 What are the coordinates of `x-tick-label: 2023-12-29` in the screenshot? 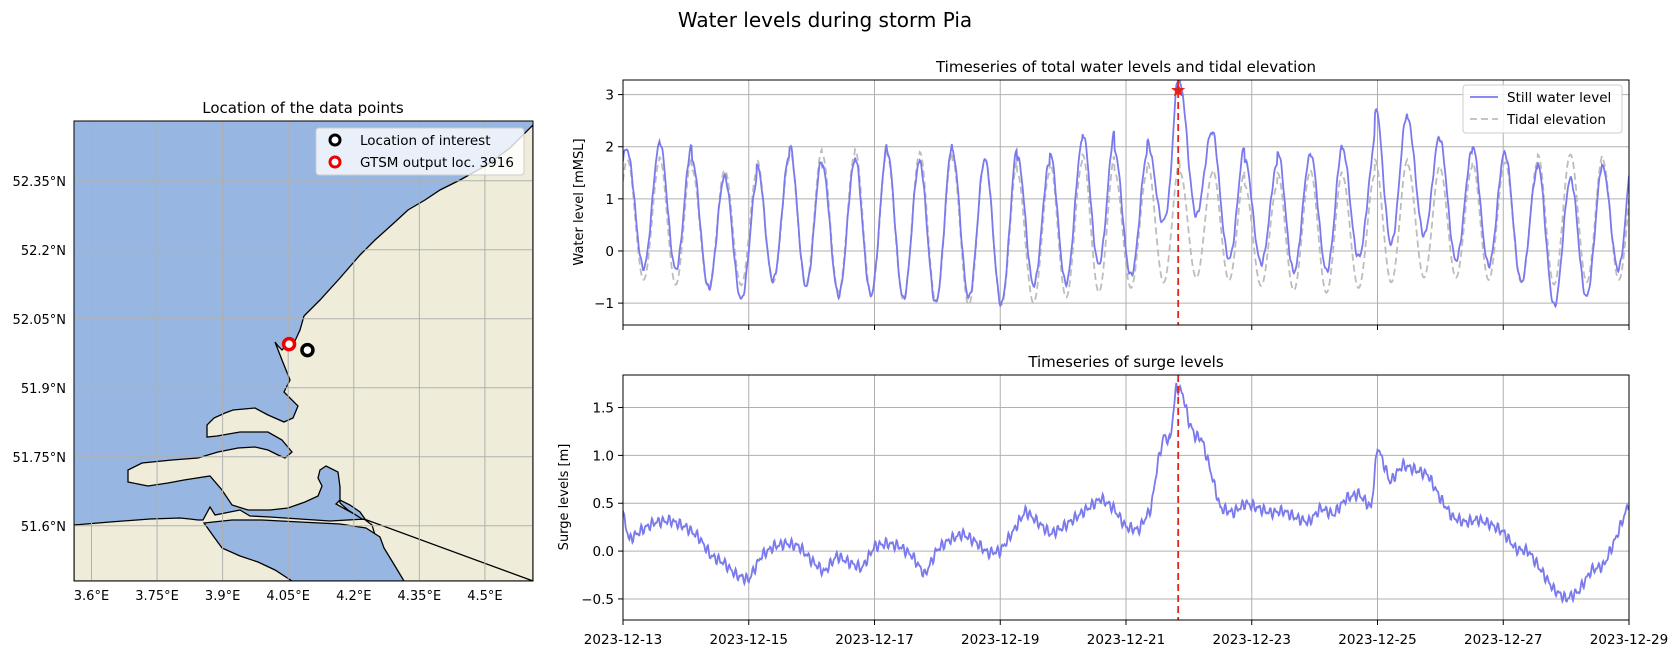 It's located at (1629, 640).